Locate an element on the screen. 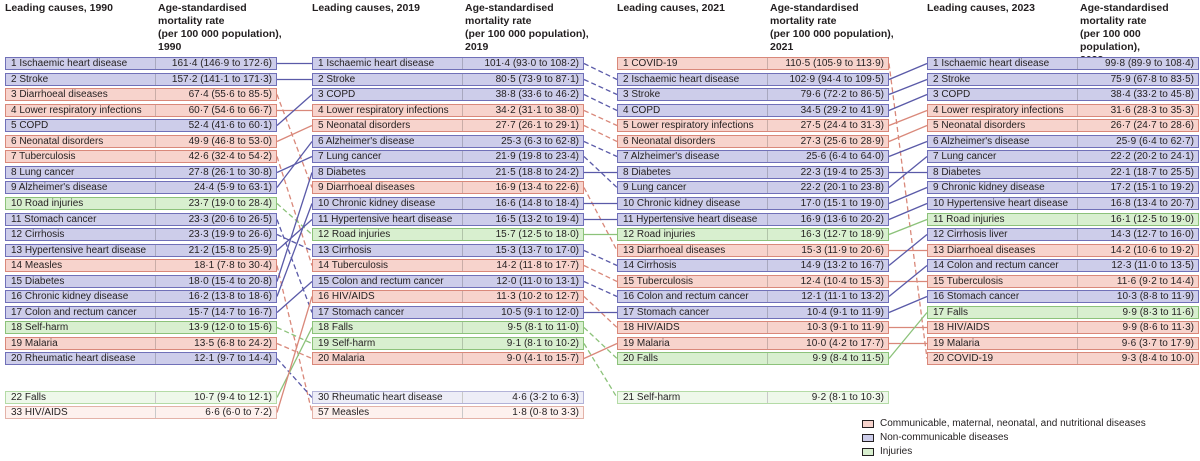  connector-0-stomach is located at coordinates (294, 266).